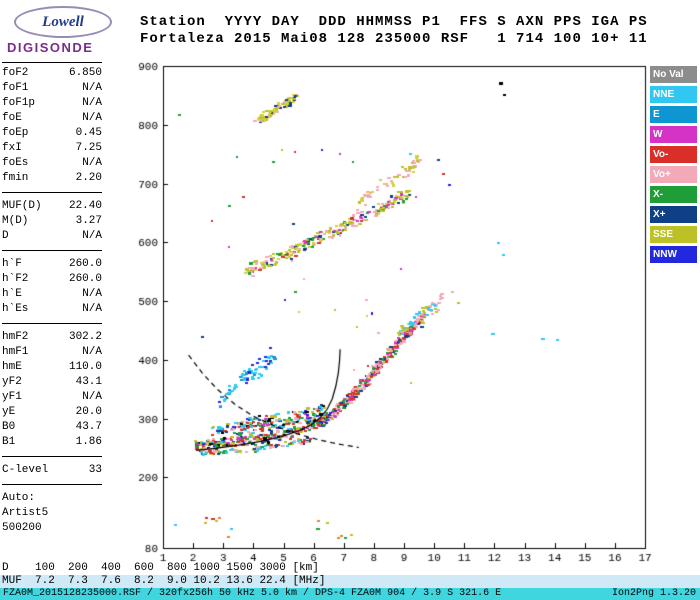 The width and height of the screenshot is (700, 600). What do you see at coordinates (673, 74) in the screenshot?
I see `legend-item-no-val: No Val` at bounding box center [673, 74].